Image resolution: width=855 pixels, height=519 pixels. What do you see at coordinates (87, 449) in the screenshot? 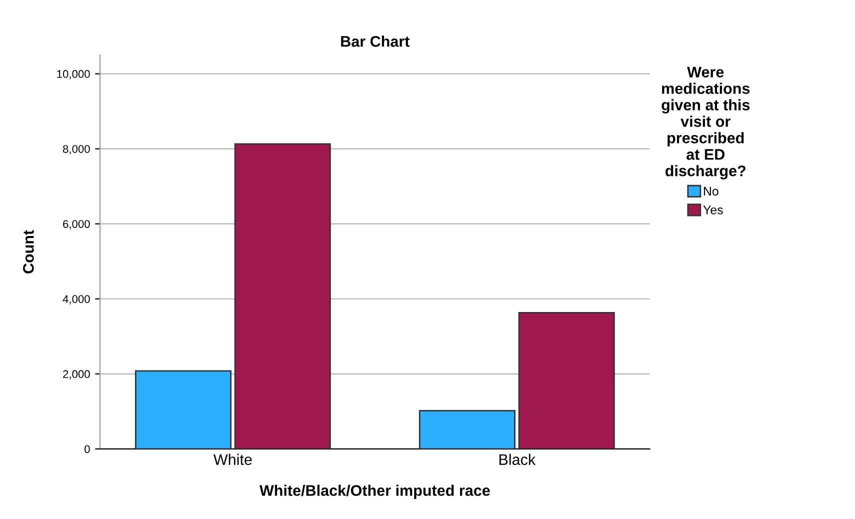
I see `y-tick-label: 0` at bounding box center [87, 449].